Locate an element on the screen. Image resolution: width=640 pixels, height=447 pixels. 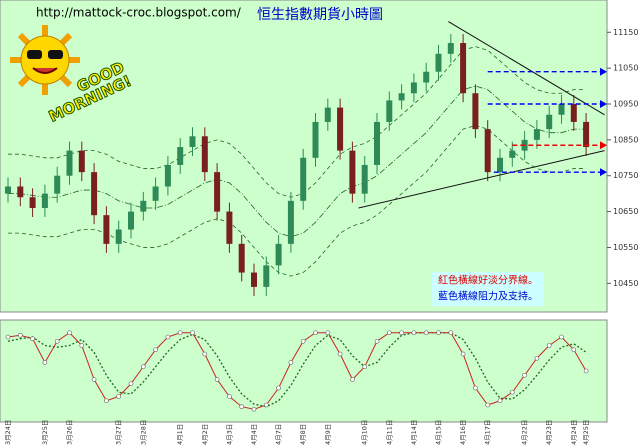
x-tick-label: 4月2日 is located at coordinates (205, 434).